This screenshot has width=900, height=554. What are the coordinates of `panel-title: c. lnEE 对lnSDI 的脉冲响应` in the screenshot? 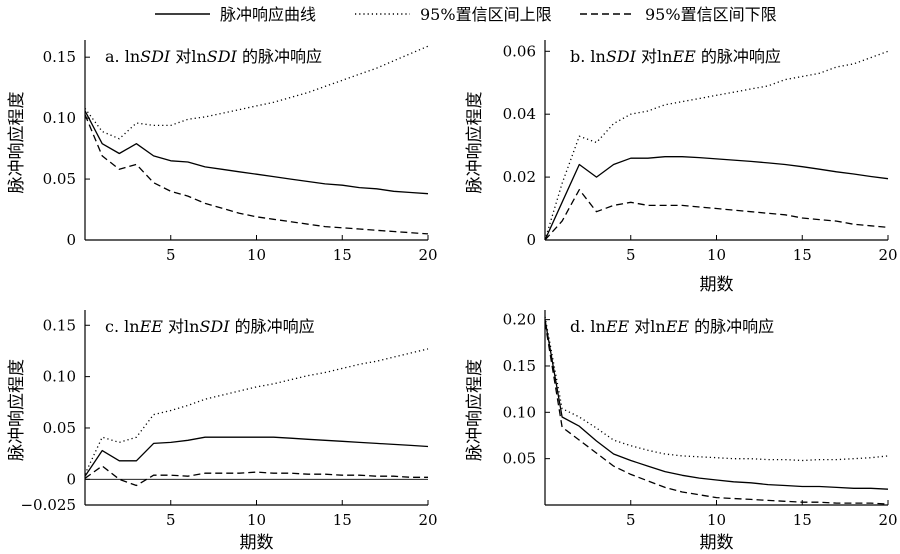 It's located at (210, 326).